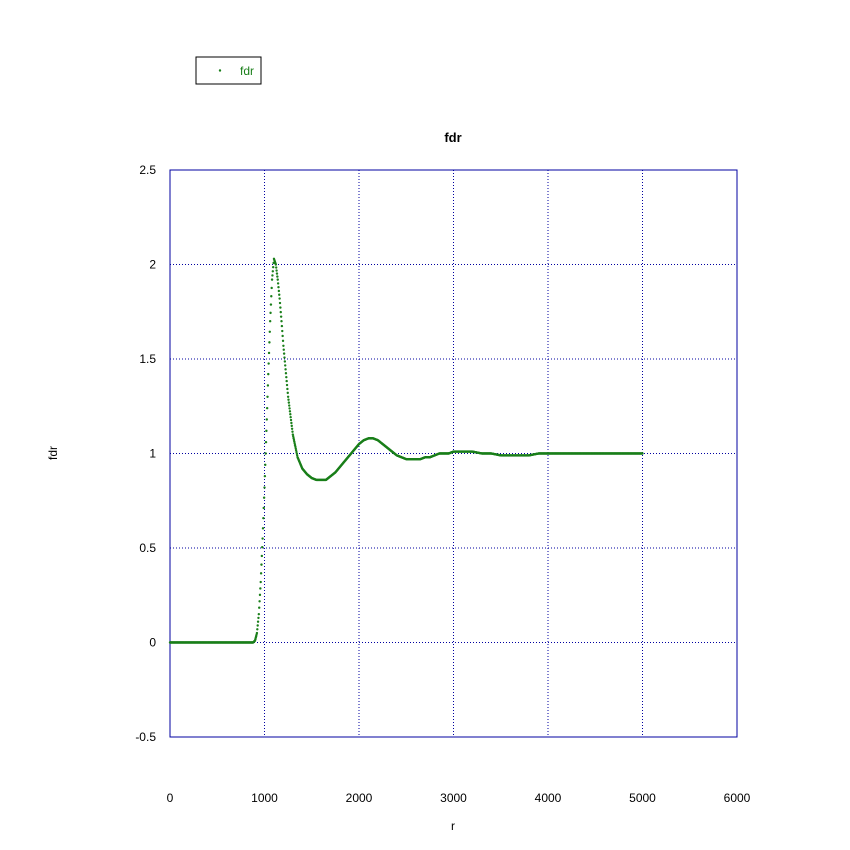 The image size is (850, 850). I want to click on x-tick-label: 6000, so click(737, 798).